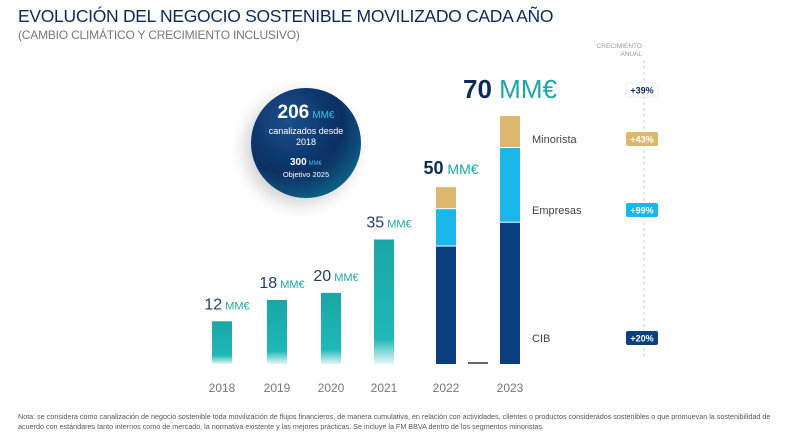 Image resolution: width=800 pixels, height=436 pixels. I want to click on legend-minorista: Minorista, so click(555, 140).